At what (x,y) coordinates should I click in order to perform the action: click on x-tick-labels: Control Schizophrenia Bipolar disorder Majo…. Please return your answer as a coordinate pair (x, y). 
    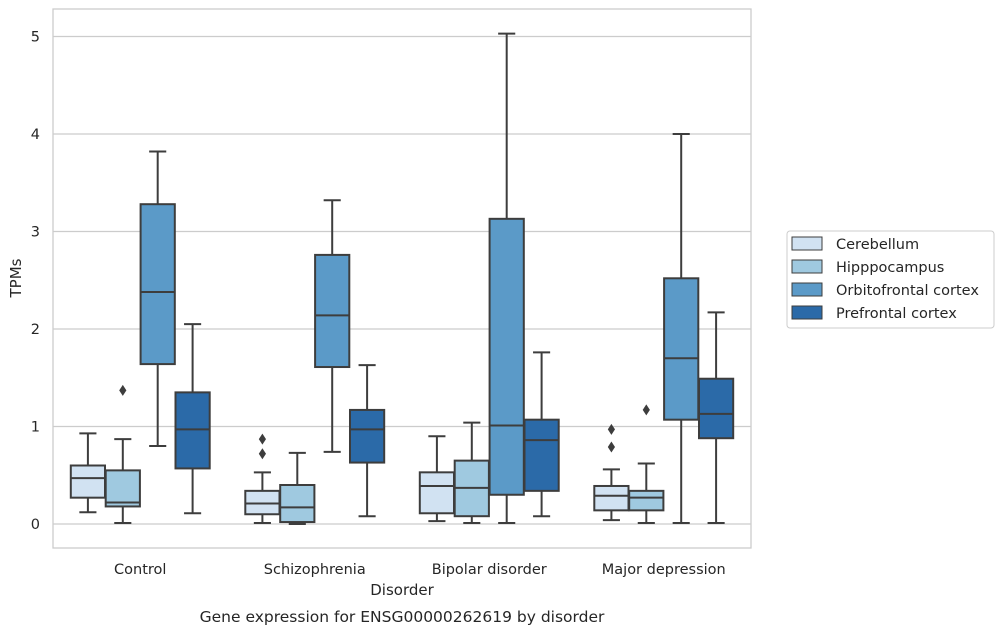
    Looking at the image, I should click on (420, 570).